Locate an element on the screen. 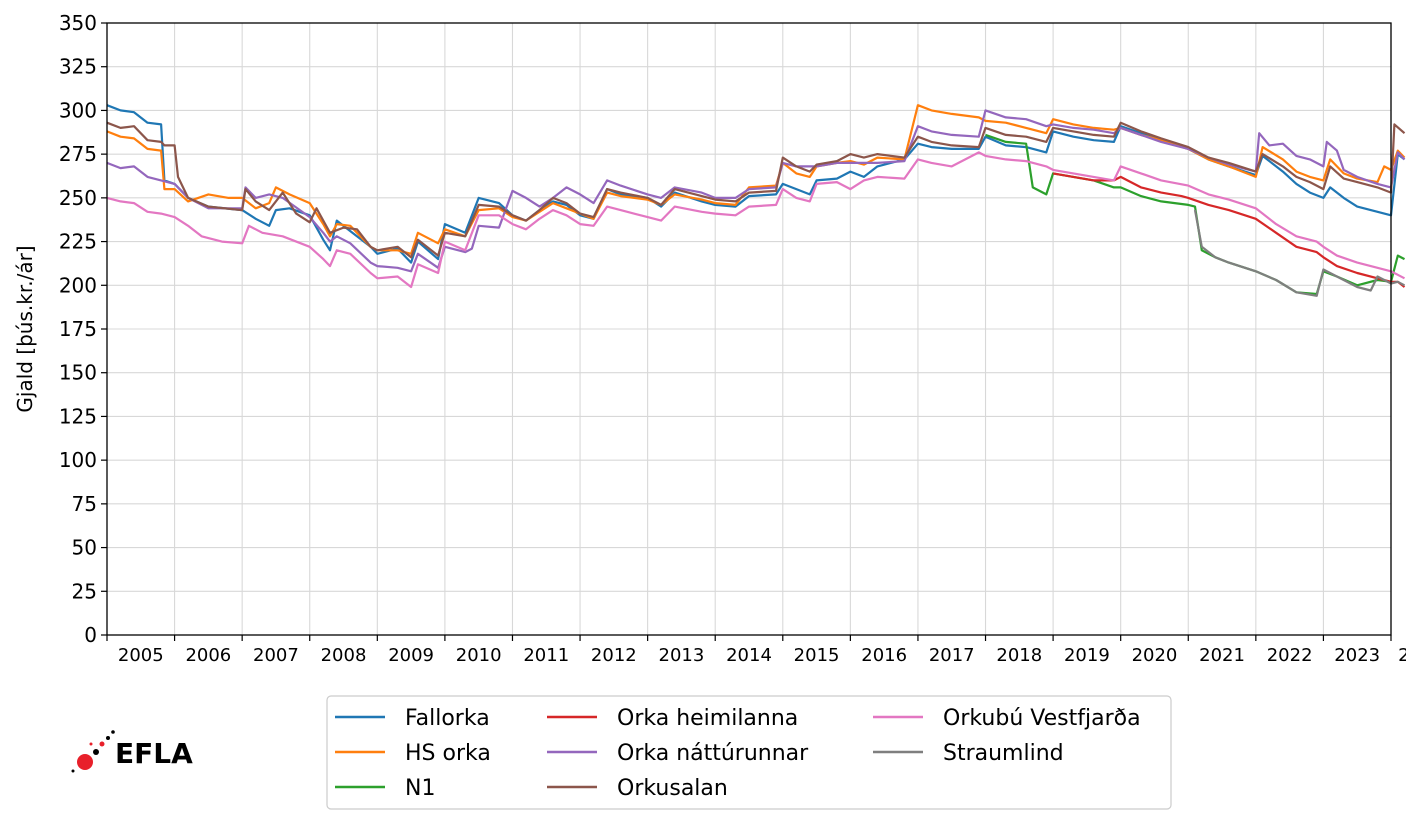 The width and height of the screenshot is (1406, 825). x-tick-label: 2021 is located at coordinates (1222, 655).